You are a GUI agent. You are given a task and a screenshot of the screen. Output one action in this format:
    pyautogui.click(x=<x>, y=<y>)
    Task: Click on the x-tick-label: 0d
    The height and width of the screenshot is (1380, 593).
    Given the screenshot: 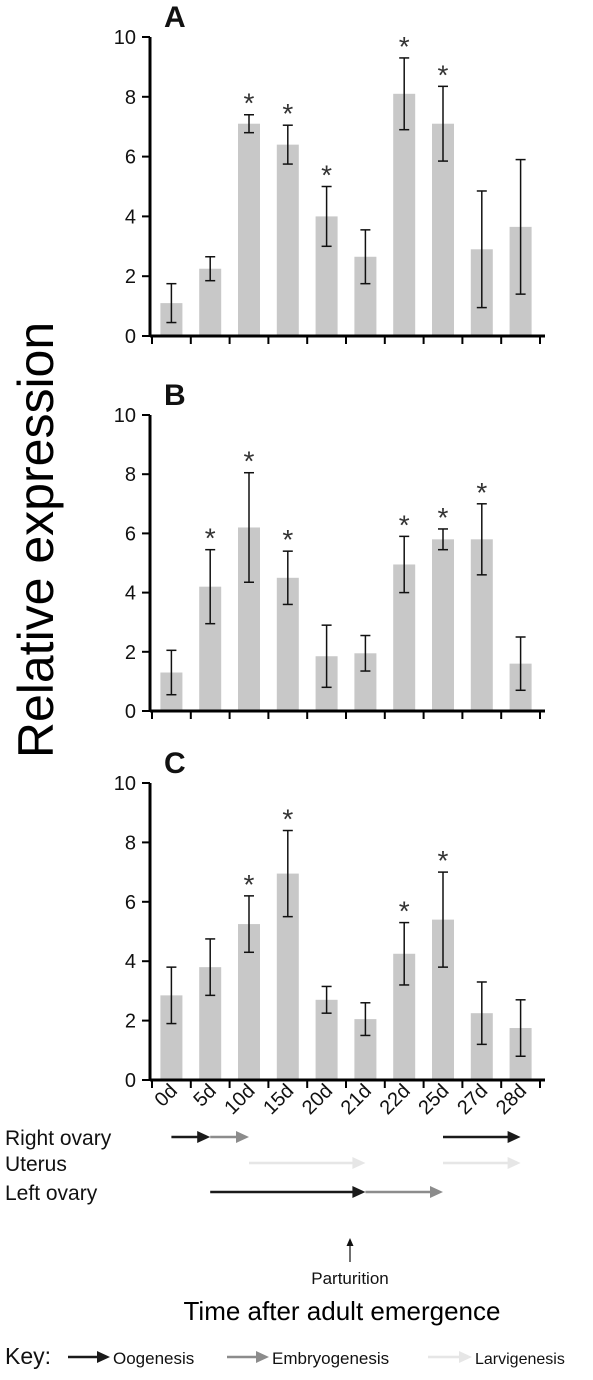 What is the action you would take?
    pyautogui.click(x=166, y=1095)
    